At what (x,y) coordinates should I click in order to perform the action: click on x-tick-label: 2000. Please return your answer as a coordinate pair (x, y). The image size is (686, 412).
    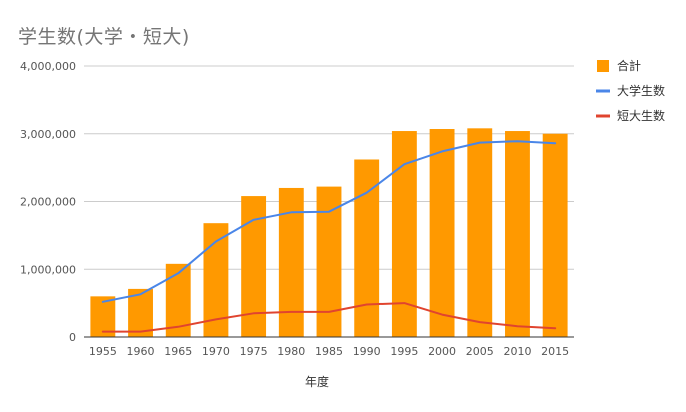
    Looking at the image, I should click on (442, 351).